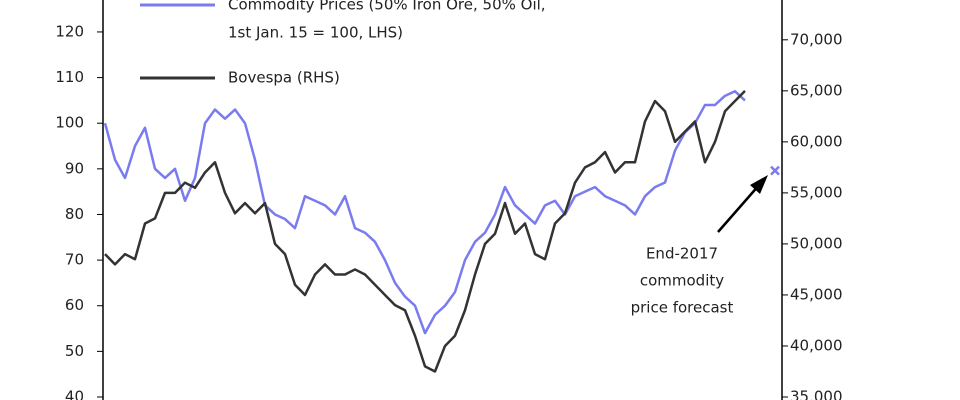  Describe the element at coordinates (315, 33) in the screenshot. I see `legend-text: 1st Jan. 15 = 100, LHS)` at that location.